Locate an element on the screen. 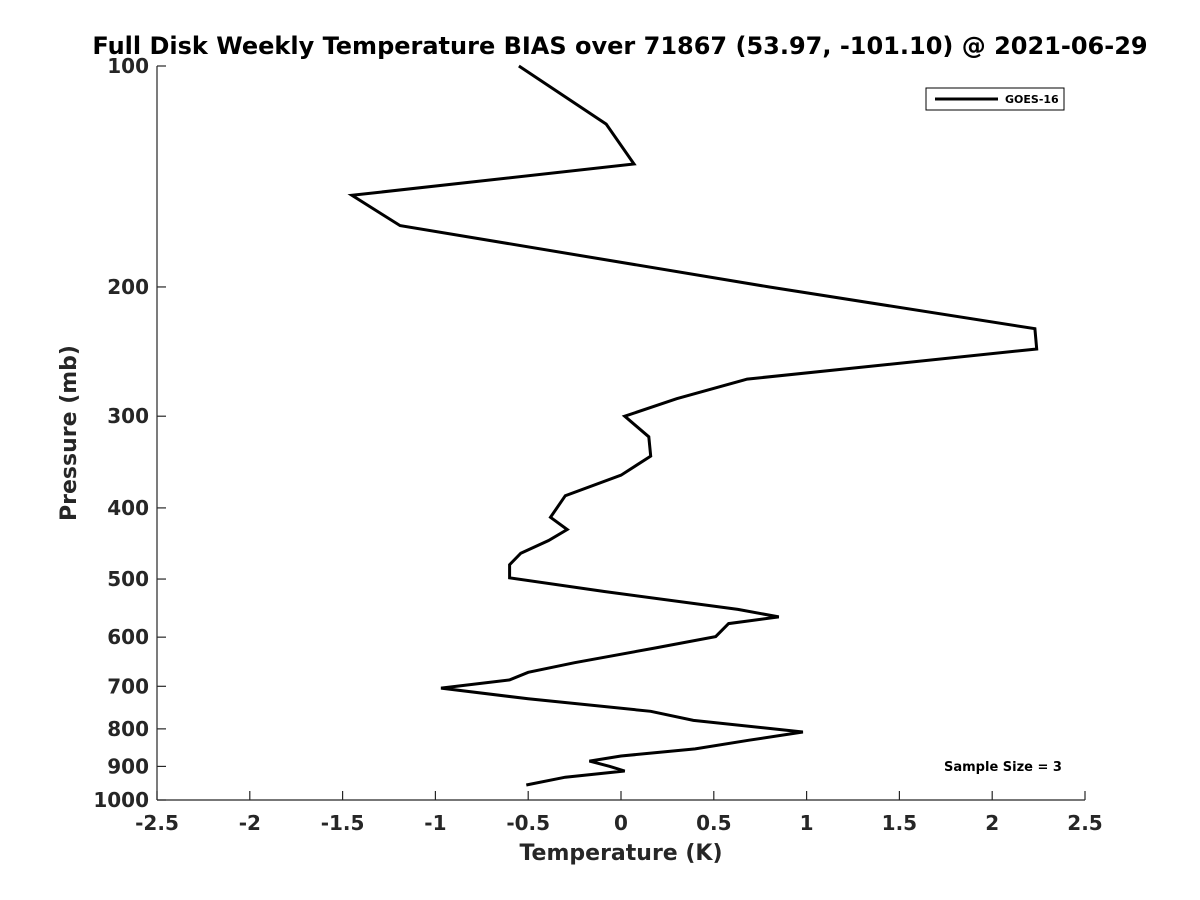  y-tick-label: 100 is located at coordinates (128, 66).